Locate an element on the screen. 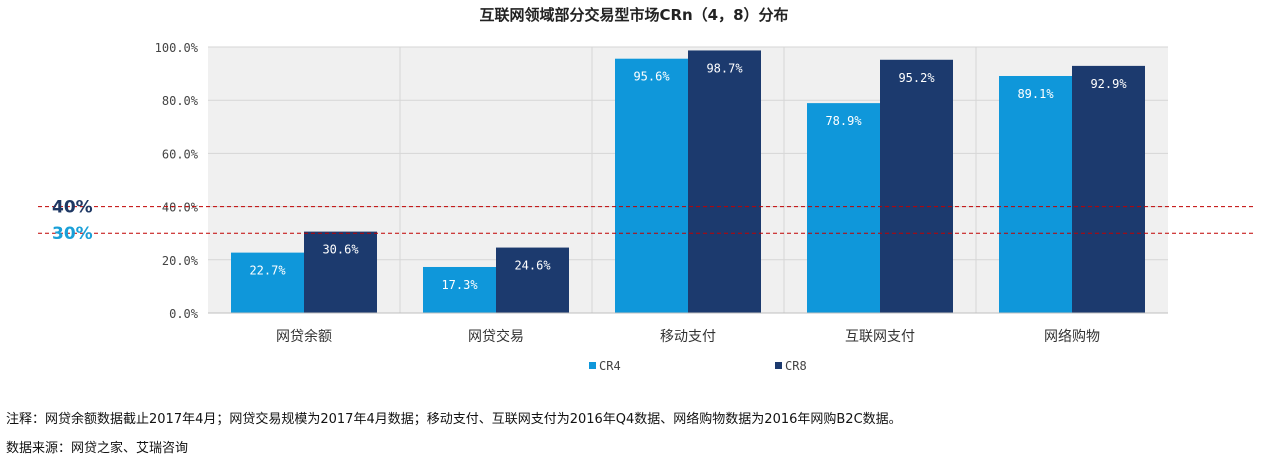  chart-title: 互联网领域部分交易型市场CRn（4，8）分布 is located at coordinates (633, 15).